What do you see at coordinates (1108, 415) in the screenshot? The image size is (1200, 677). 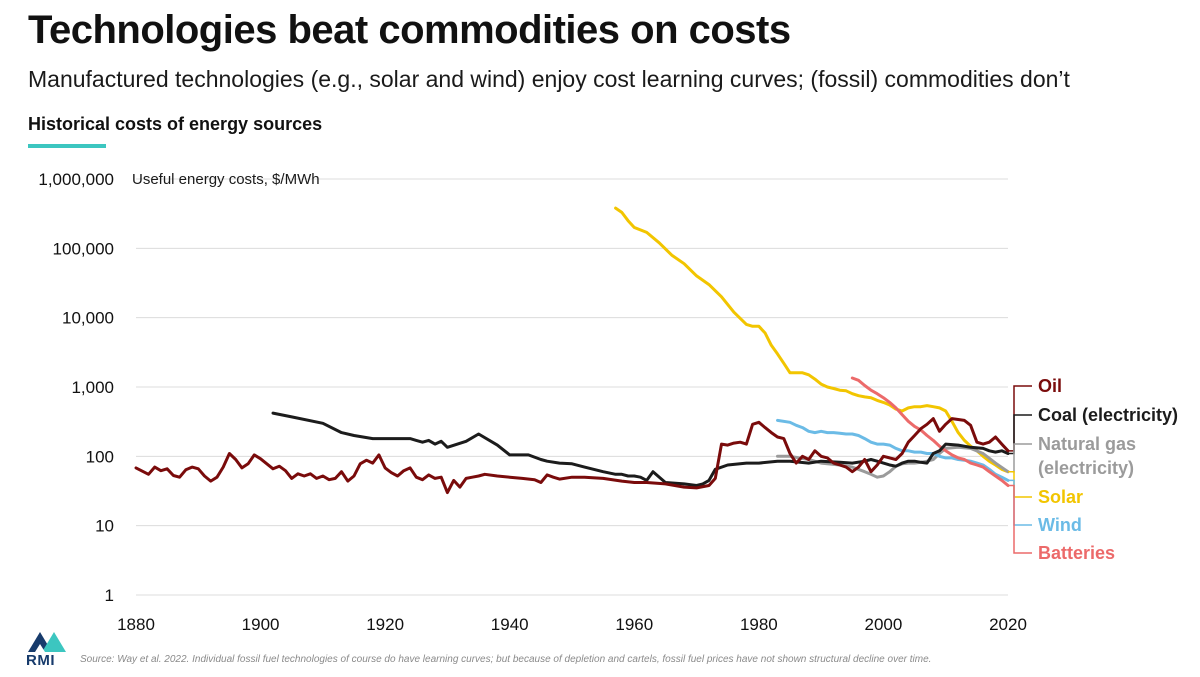 I see `series-label: Coal (electricity)` at bounding box center [1108, 415].